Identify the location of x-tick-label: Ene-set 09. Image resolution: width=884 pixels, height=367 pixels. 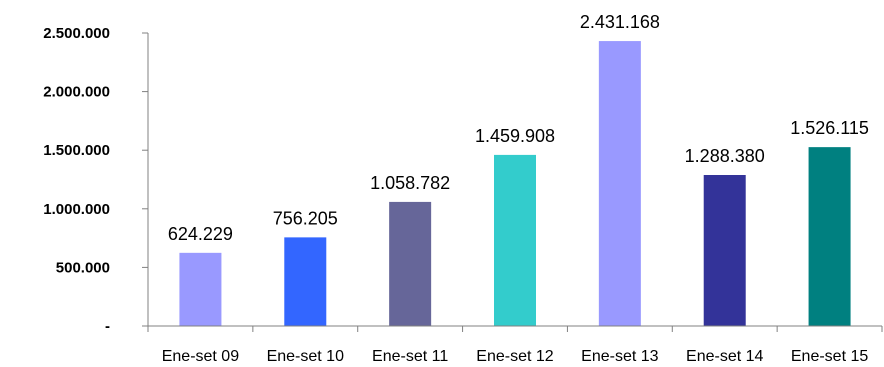
(200, 356).